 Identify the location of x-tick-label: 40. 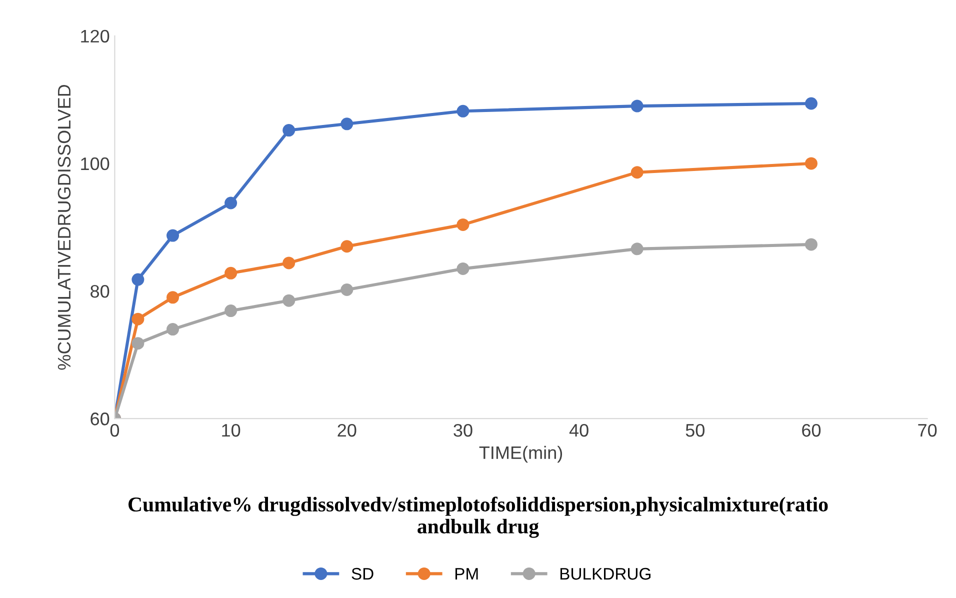
(578, 430).